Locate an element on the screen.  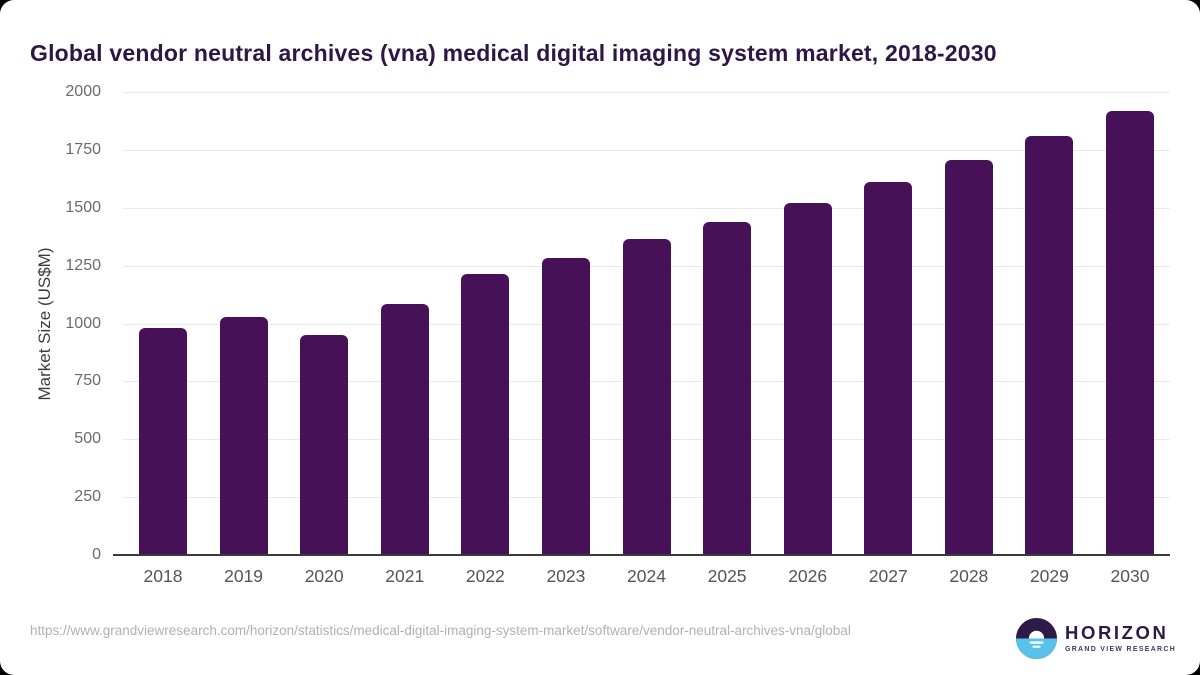
x-tick-label-2021: 2021 is located at coordinates (405, 576).